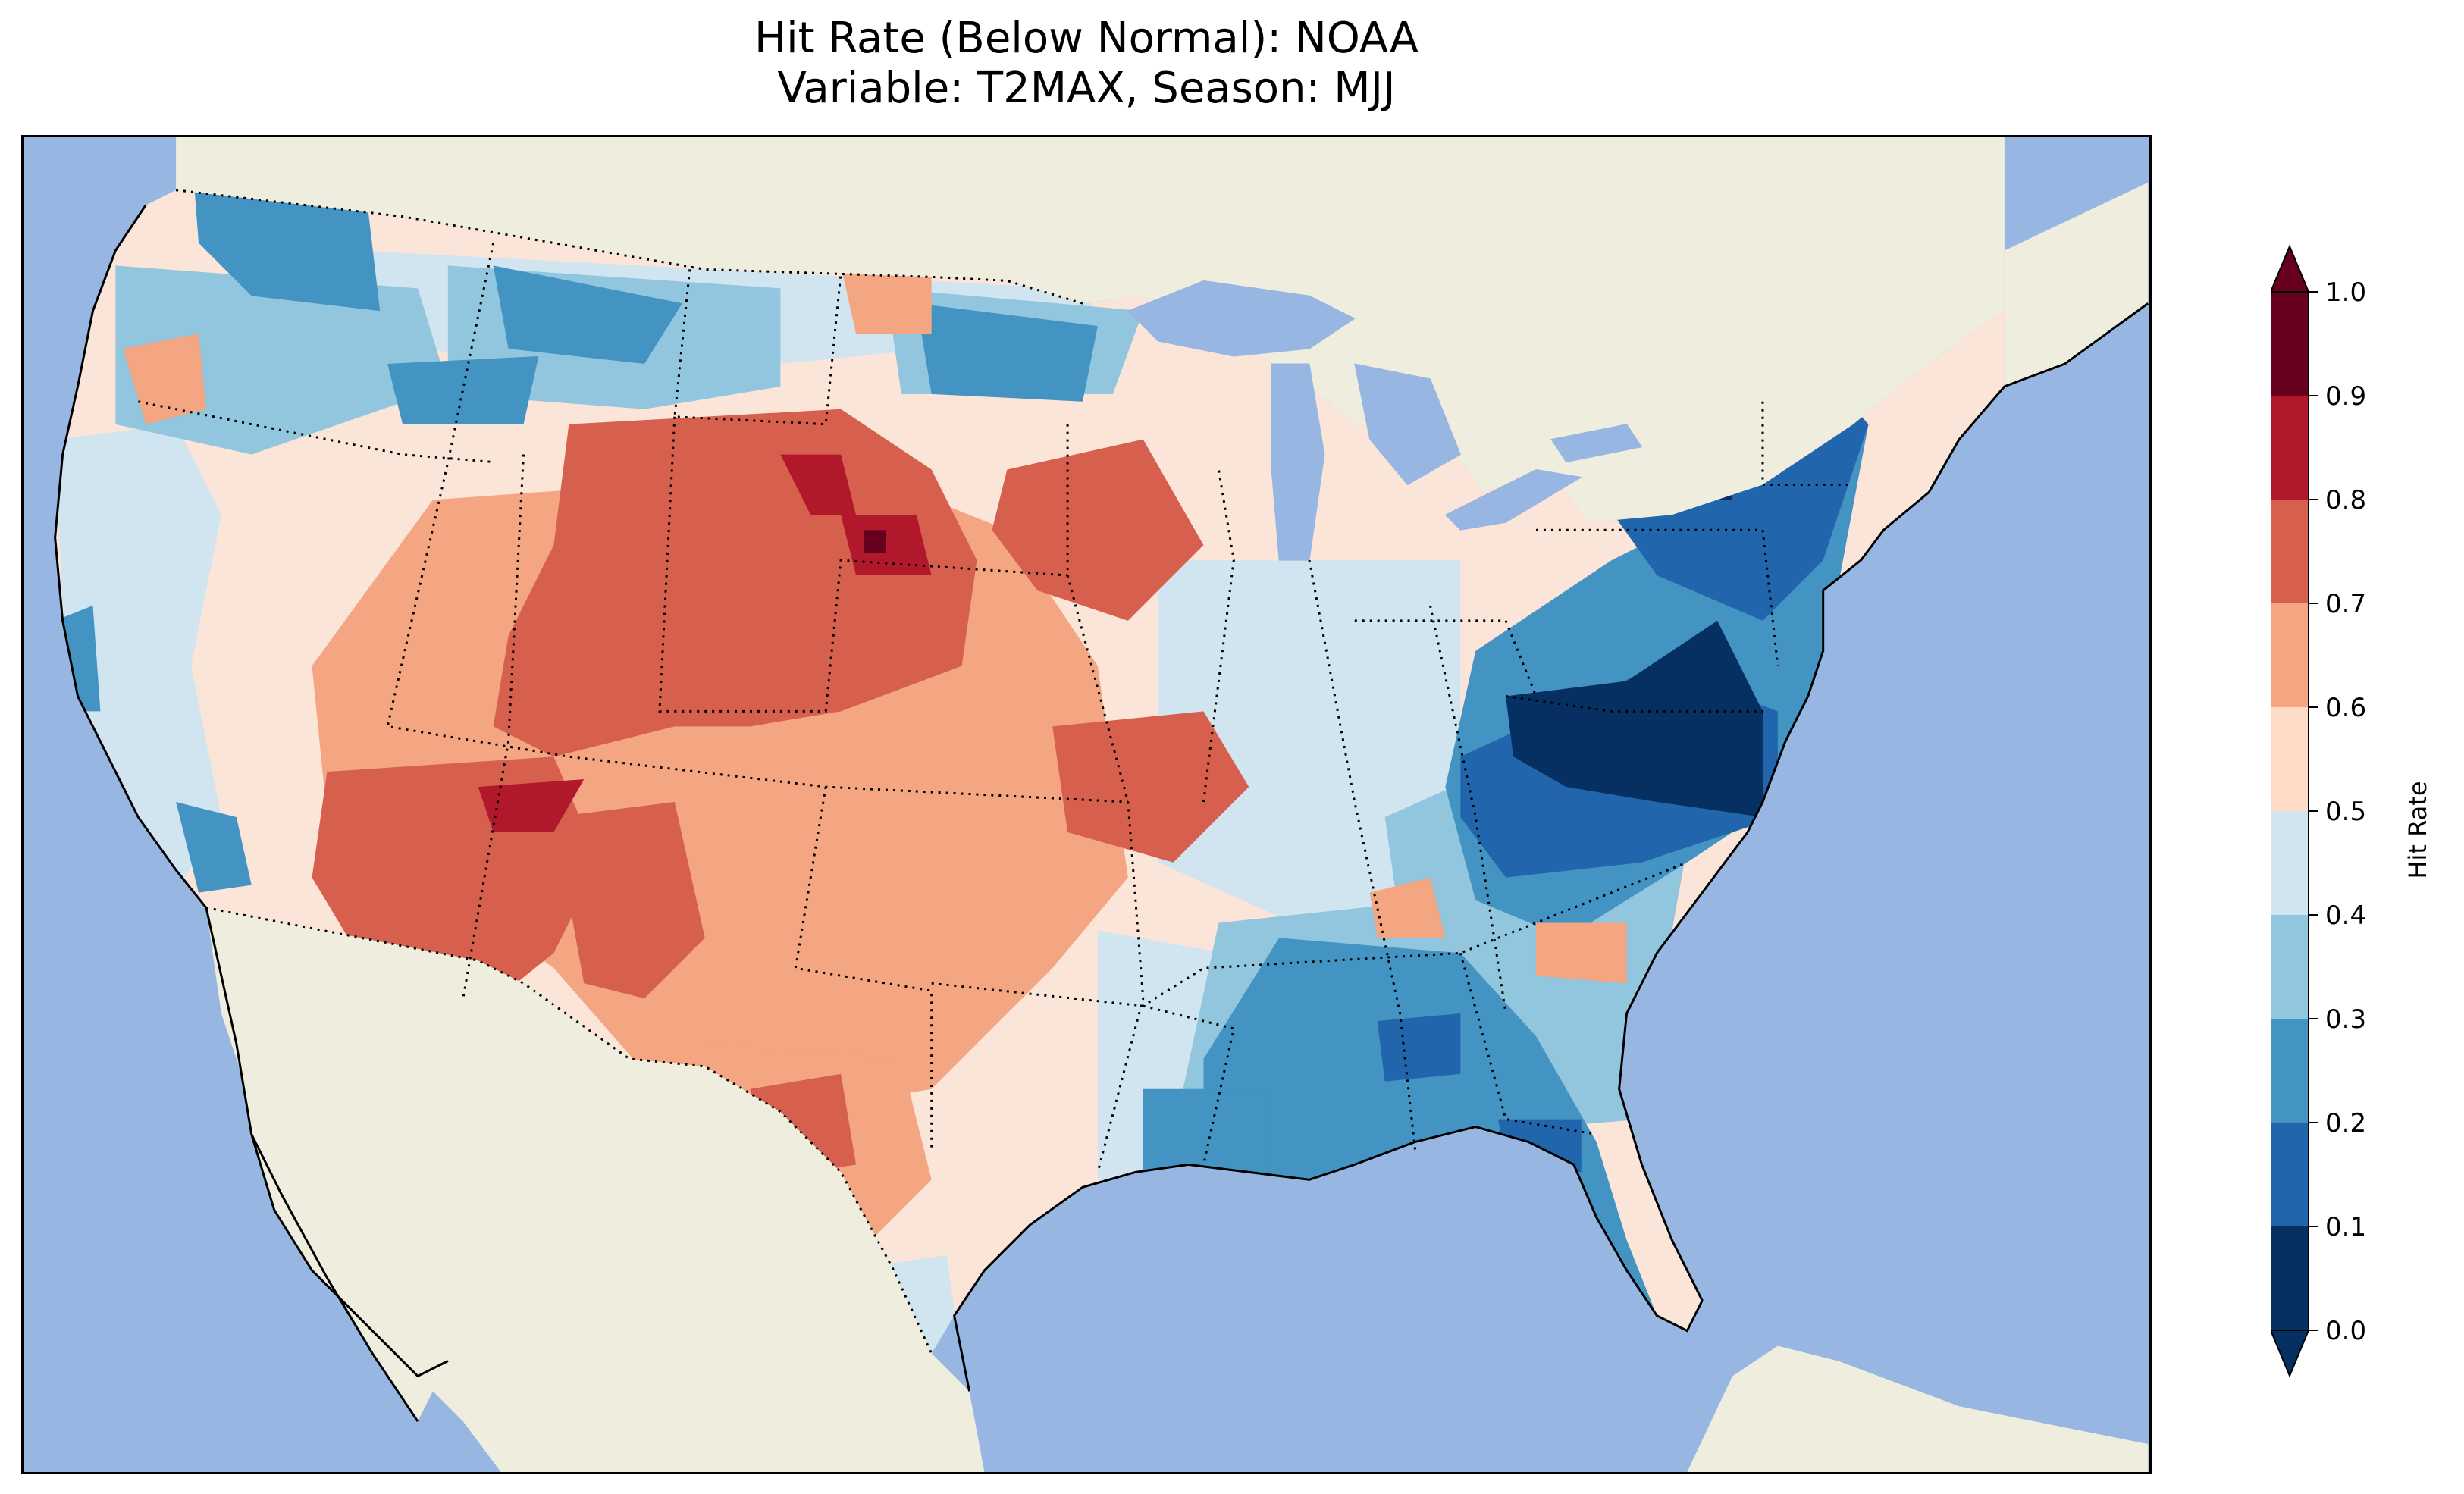 The image size is (2464, 1494). I want to click on colorbar-segments, so click(2290, 811).